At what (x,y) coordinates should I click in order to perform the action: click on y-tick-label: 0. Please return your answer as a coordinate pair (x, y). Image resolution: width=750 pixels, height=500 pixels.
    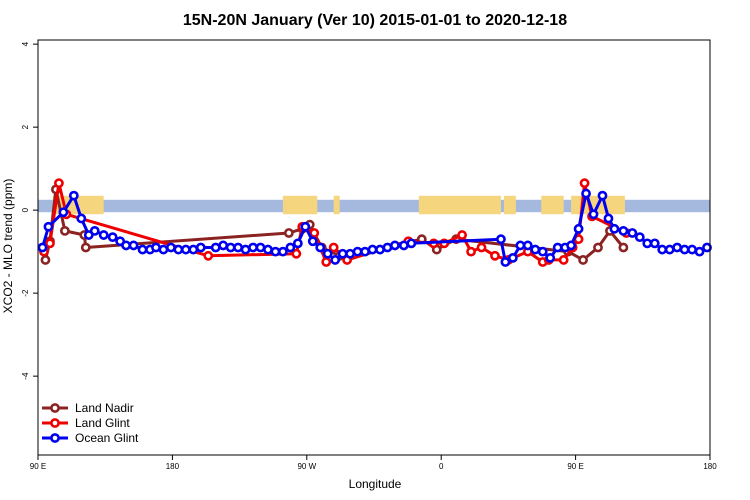
    Looking at the image, I should click on (25, 209).